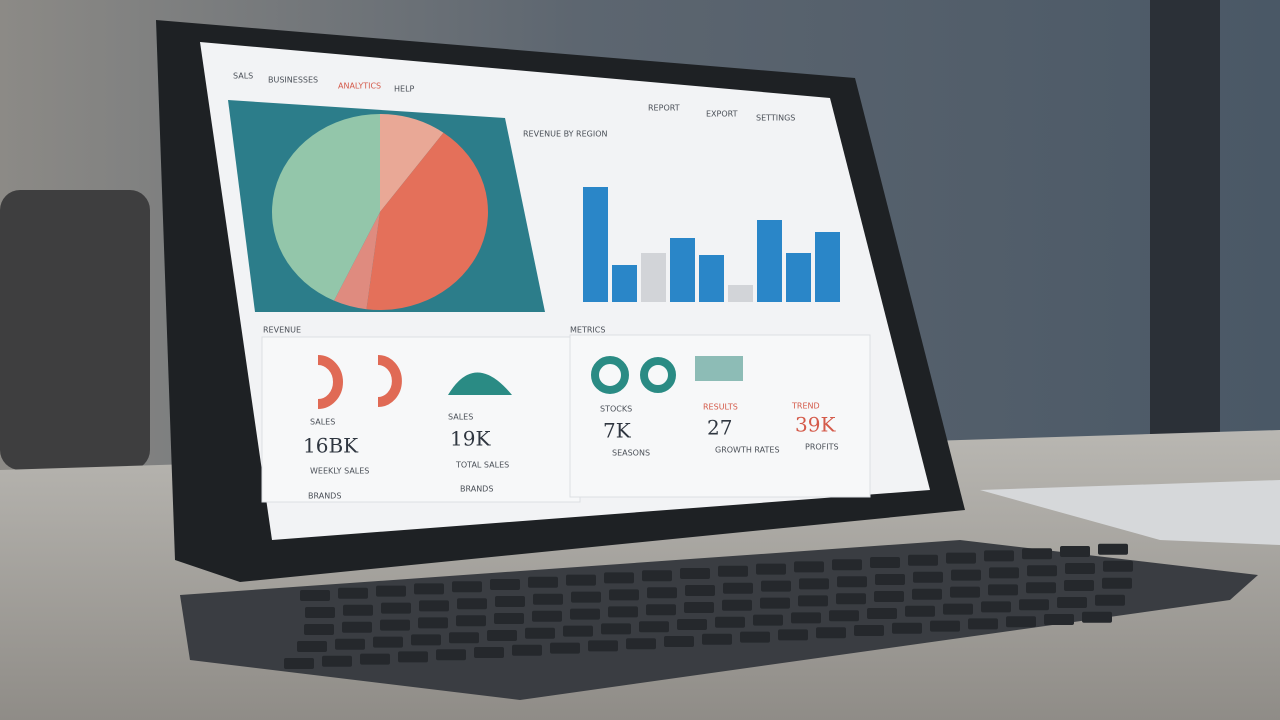 This screenshot has height=720, width=1280. I want to click on nav-item: ANALYTICS, so click(359, 86).